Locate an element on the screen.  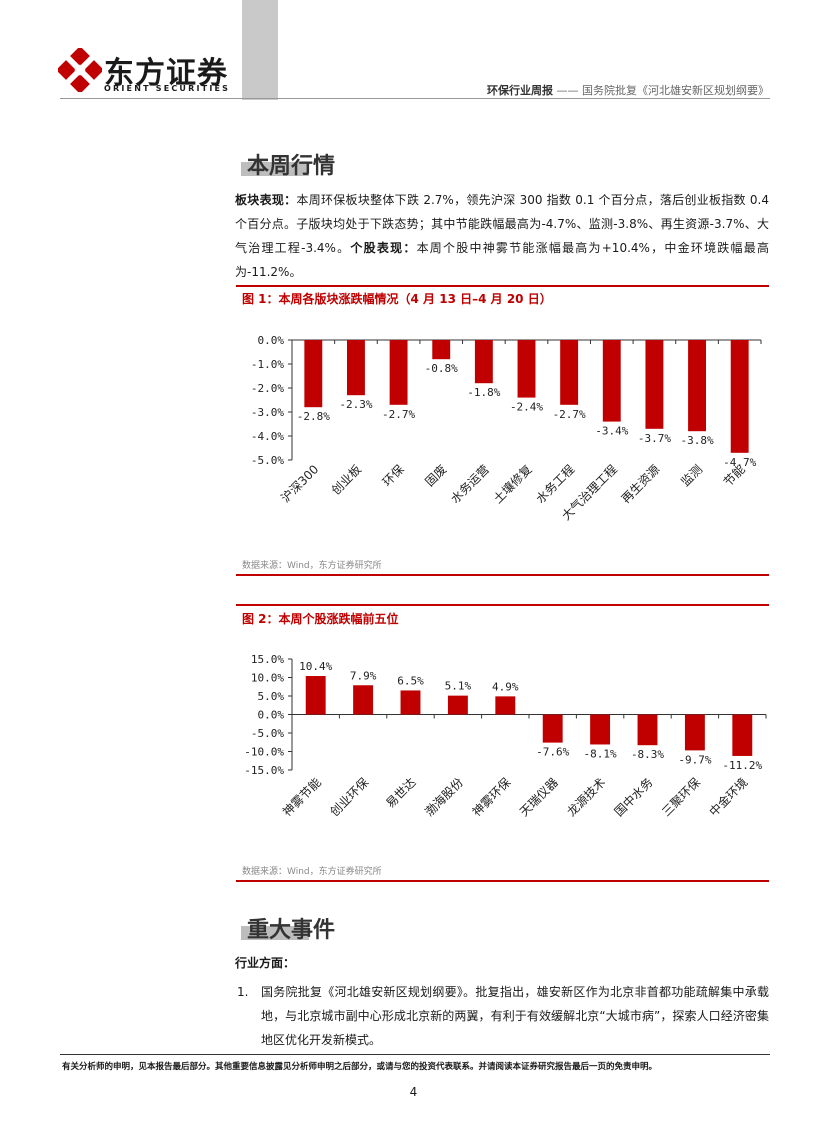
category-label: 易世达 is located at coordinates (400, 792).